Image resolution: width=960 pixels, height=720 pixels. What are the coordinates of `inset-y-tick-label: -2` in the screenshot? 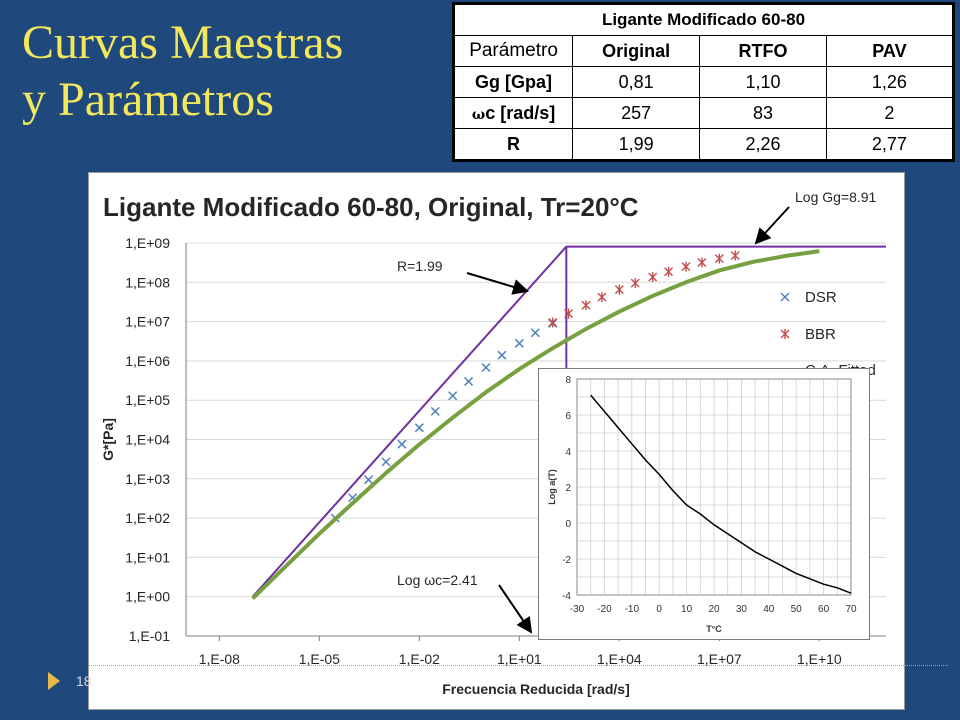 It's located at (566, 560).